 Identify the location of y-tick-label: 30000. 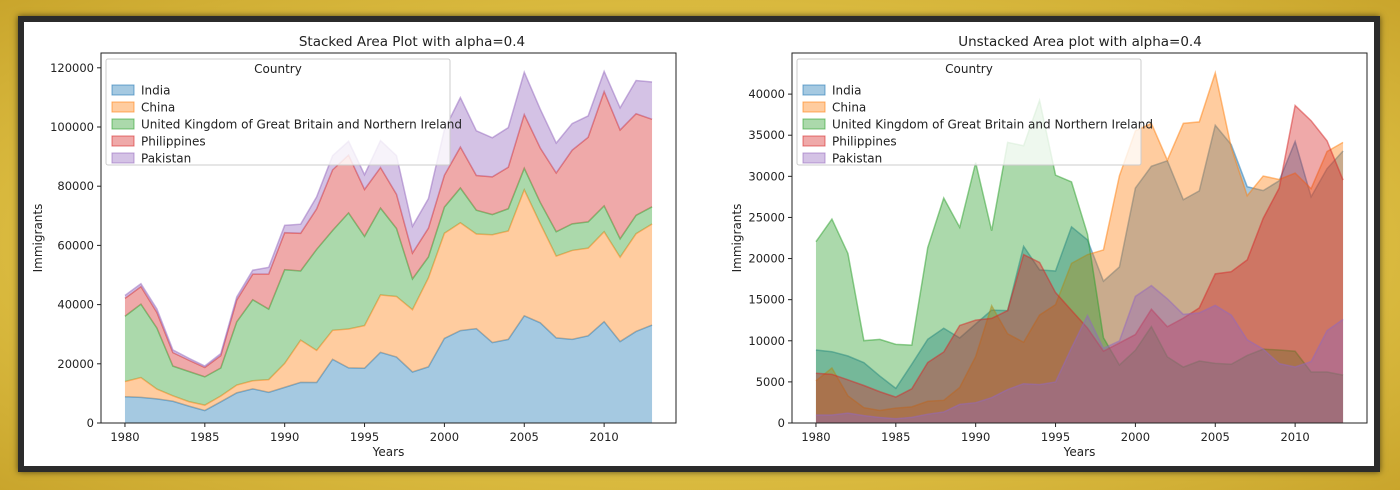
(766, 176).